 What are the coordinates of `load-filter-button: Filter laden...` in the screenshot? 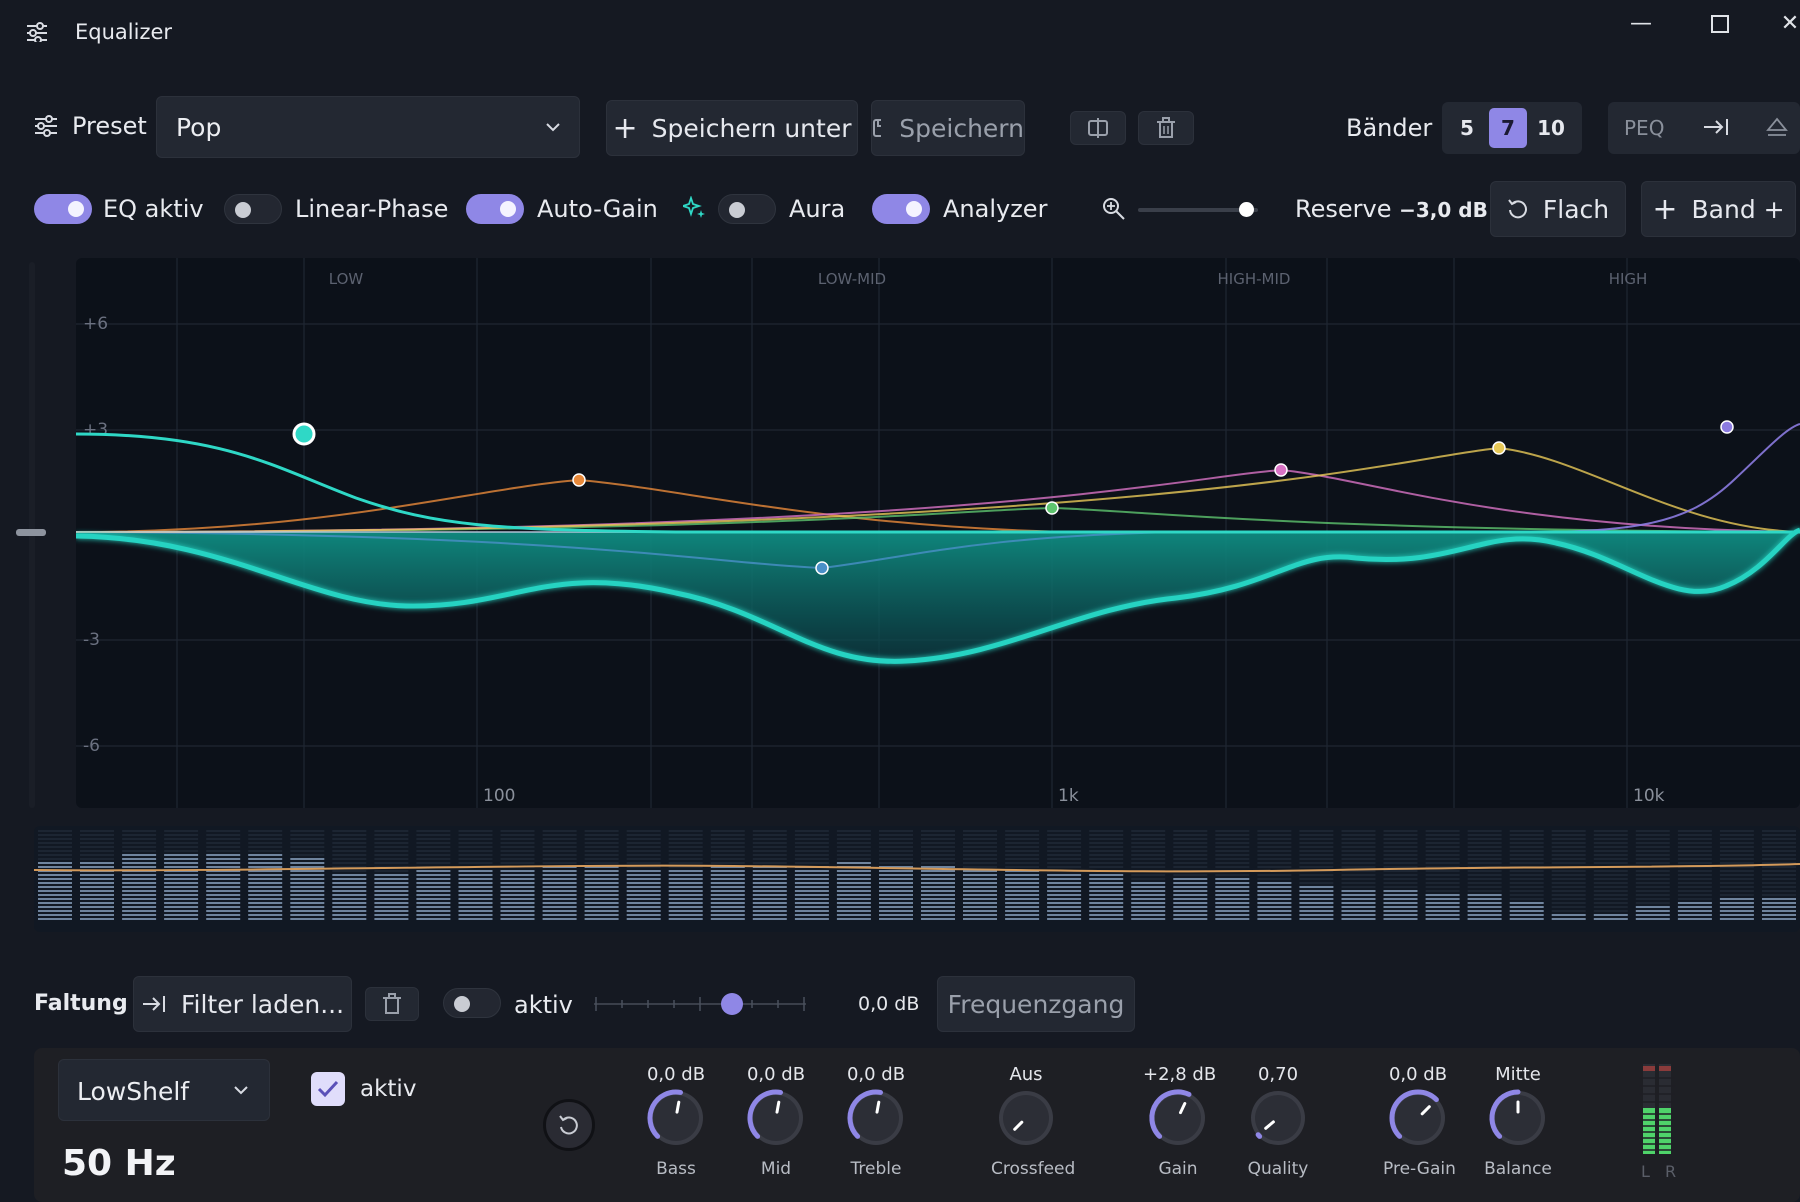 It's located at (242, 1004).